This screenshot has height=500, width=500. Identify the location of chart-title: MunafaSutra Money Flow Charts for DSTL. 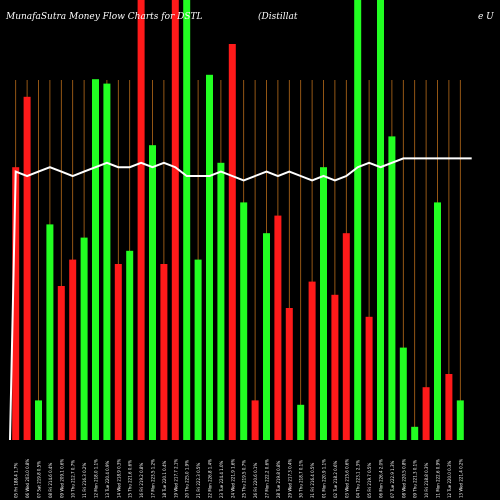
(104, 17).